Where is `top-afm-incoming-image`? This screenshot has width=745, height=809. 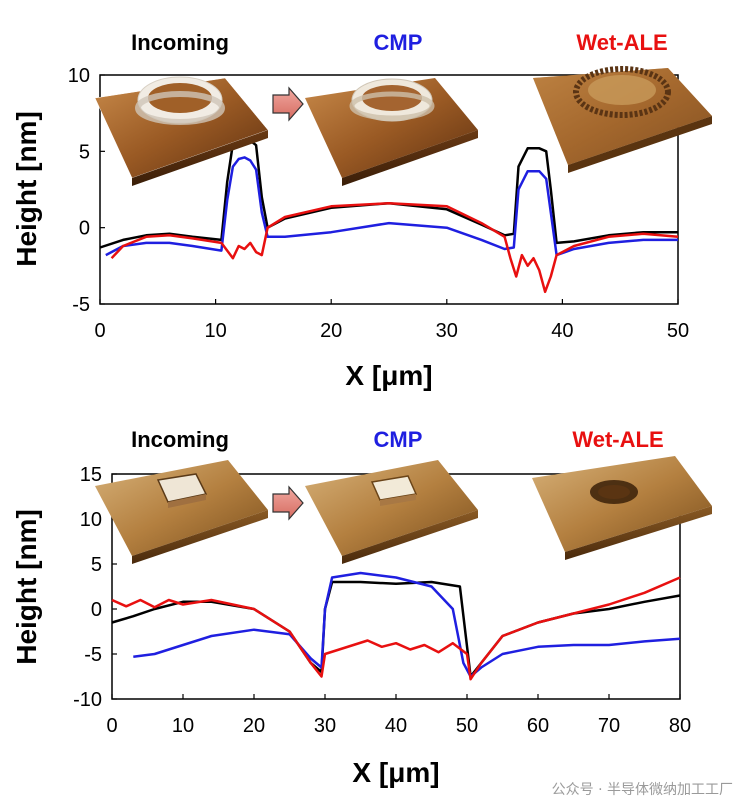 top-afm-incoming-image is located at coordinates (181, 131).